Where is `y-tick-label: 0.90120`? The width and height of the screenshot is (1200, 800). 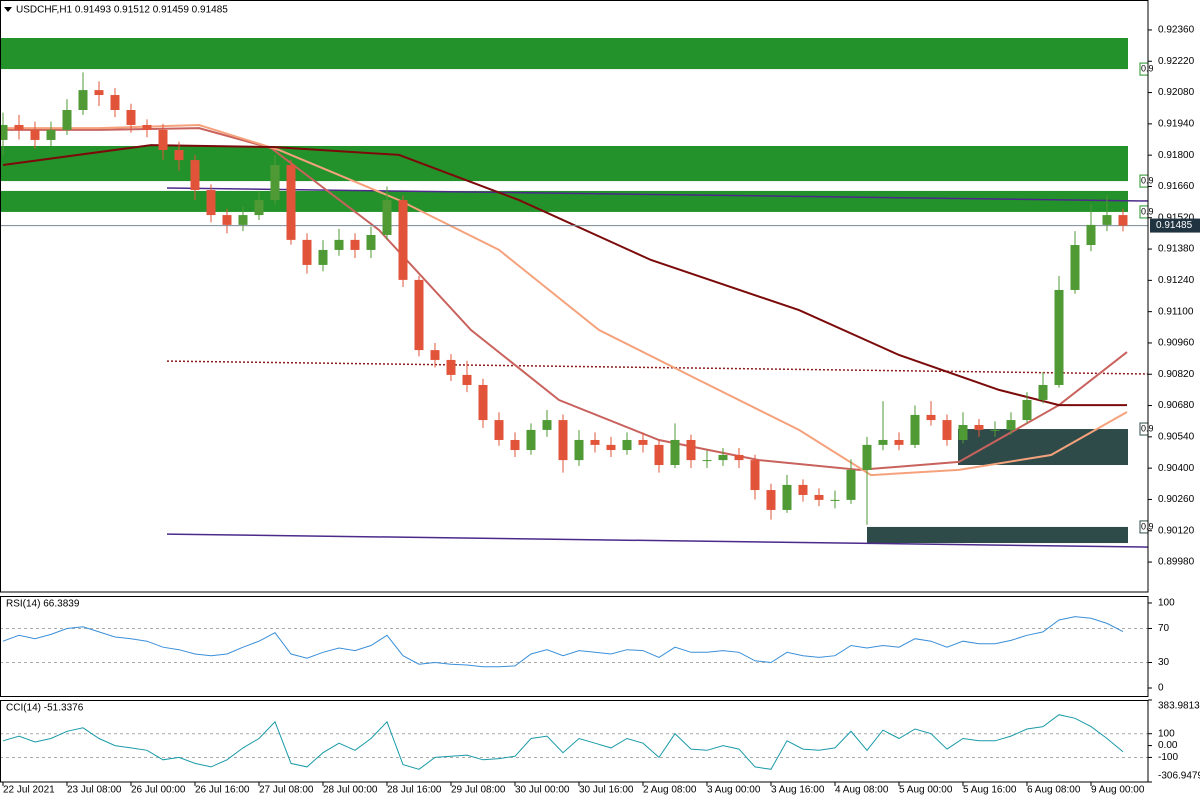 y-tick-label: 0.90120 is located at coordinates (1176, 530).